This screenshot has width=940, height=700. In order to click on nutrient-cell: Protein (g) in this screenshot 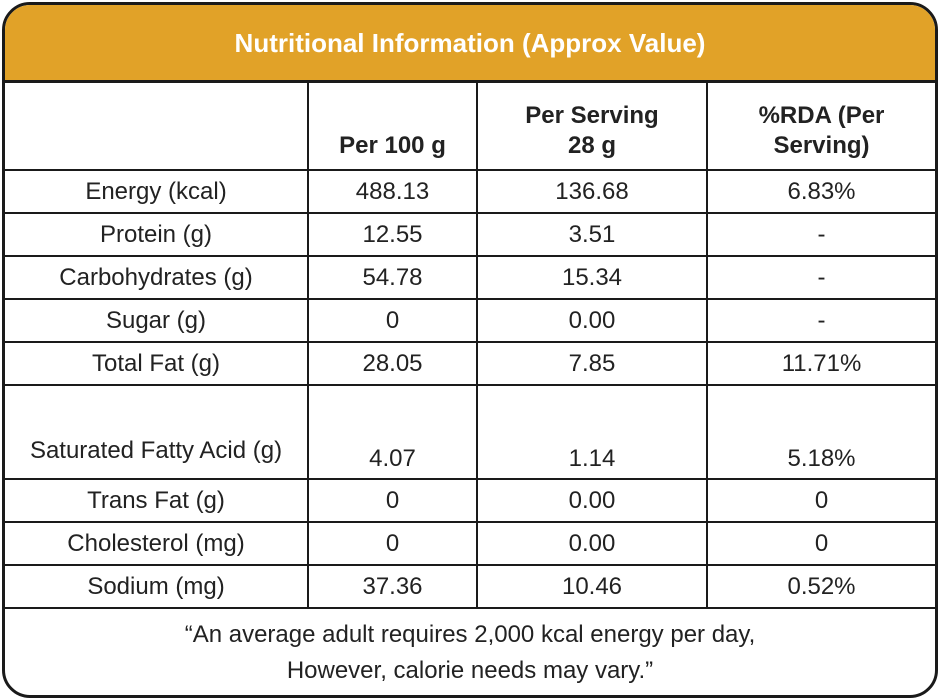, I will do `click(157, 234)`.